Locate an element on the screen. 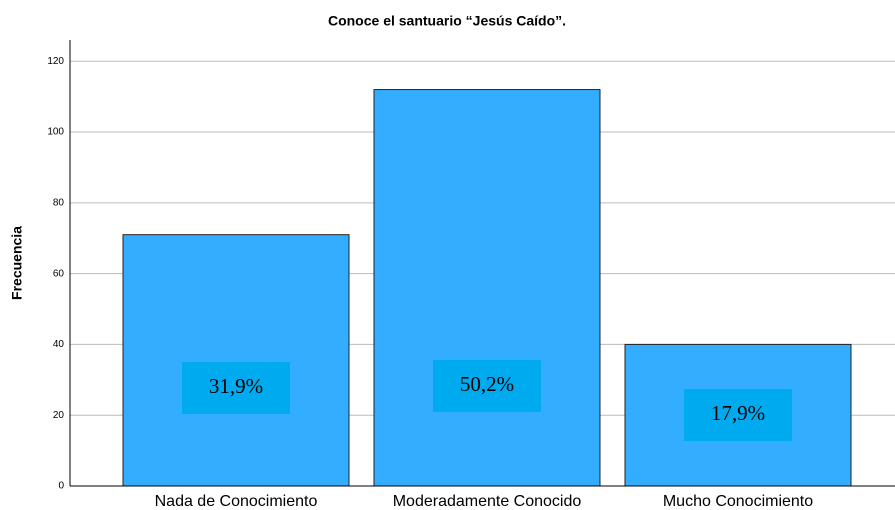 This screenshot has width=895, height=510. y-tick-label: 0 is located at coordinates (61, 486).